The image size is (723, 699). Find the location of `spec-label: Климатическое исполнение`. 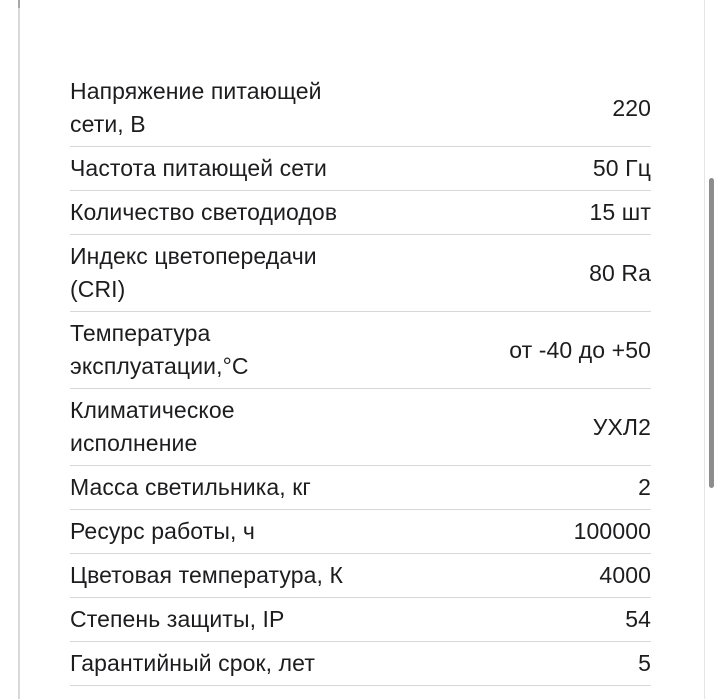

spec-label: Климатическое исполнение is located at coordinates (152, 426).